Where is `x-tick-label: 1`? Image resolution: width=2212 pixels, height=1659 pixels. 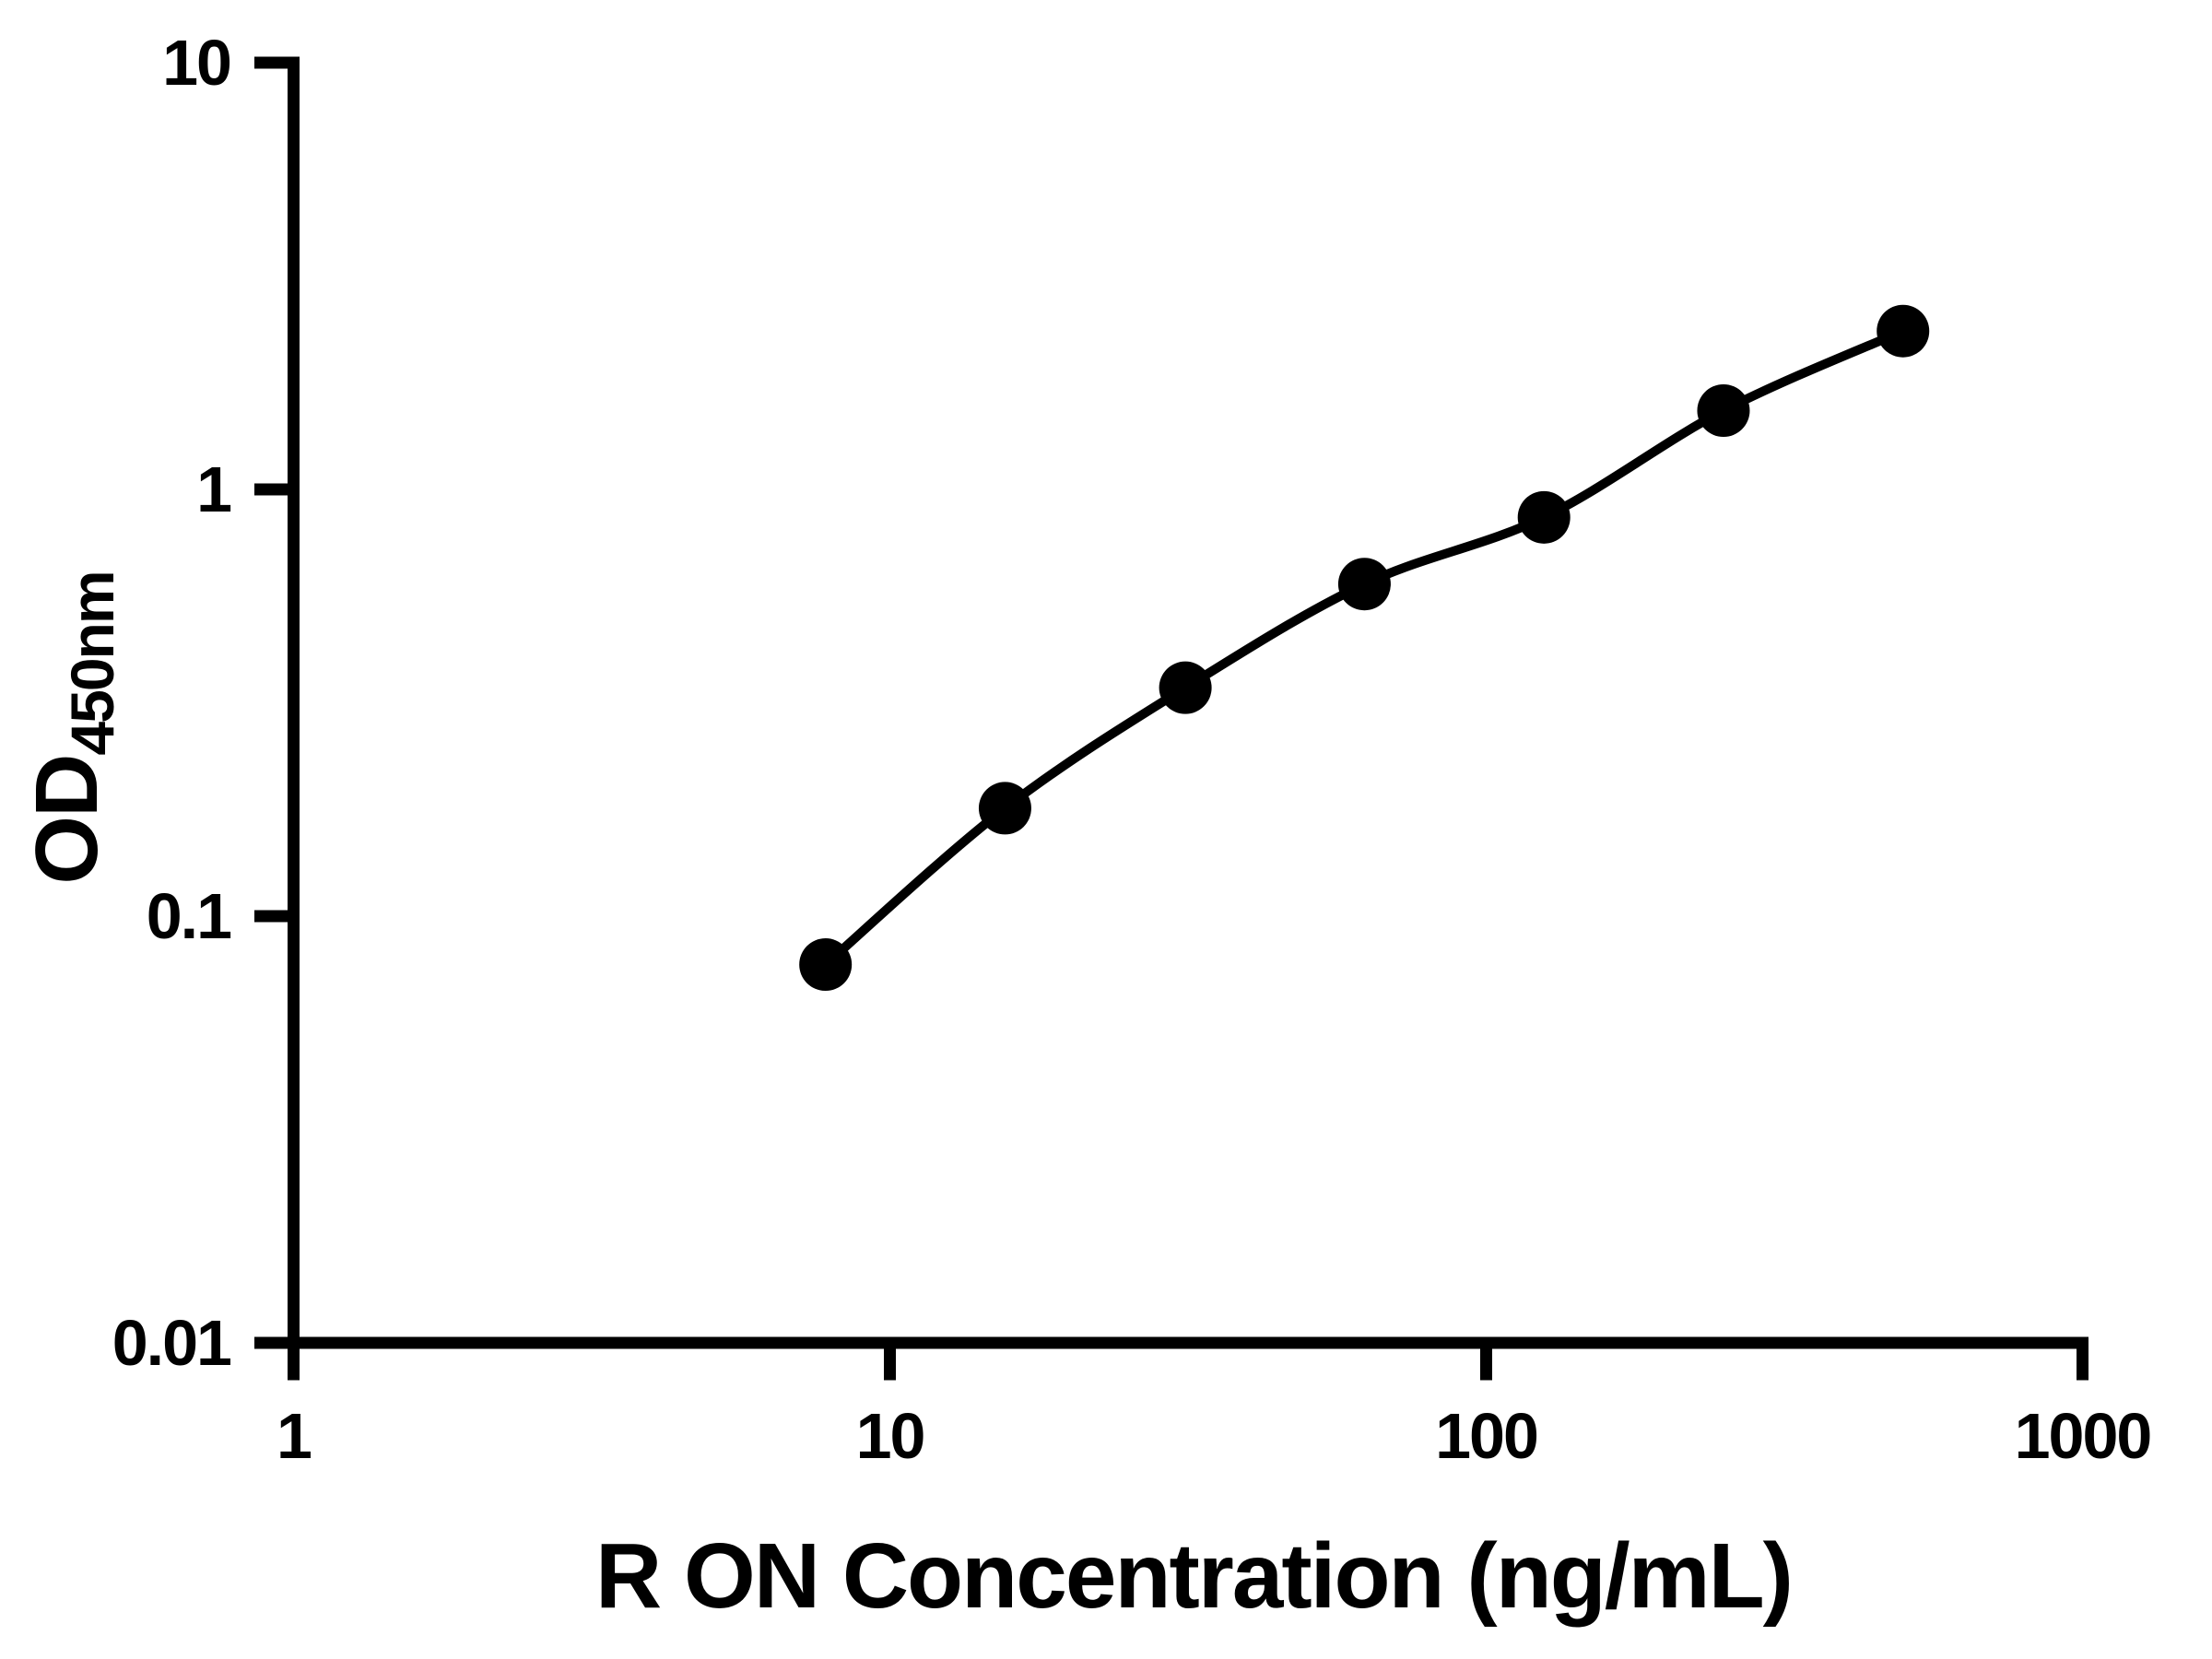
x-tick-label: 1 is located at coordinates (293, 1436).